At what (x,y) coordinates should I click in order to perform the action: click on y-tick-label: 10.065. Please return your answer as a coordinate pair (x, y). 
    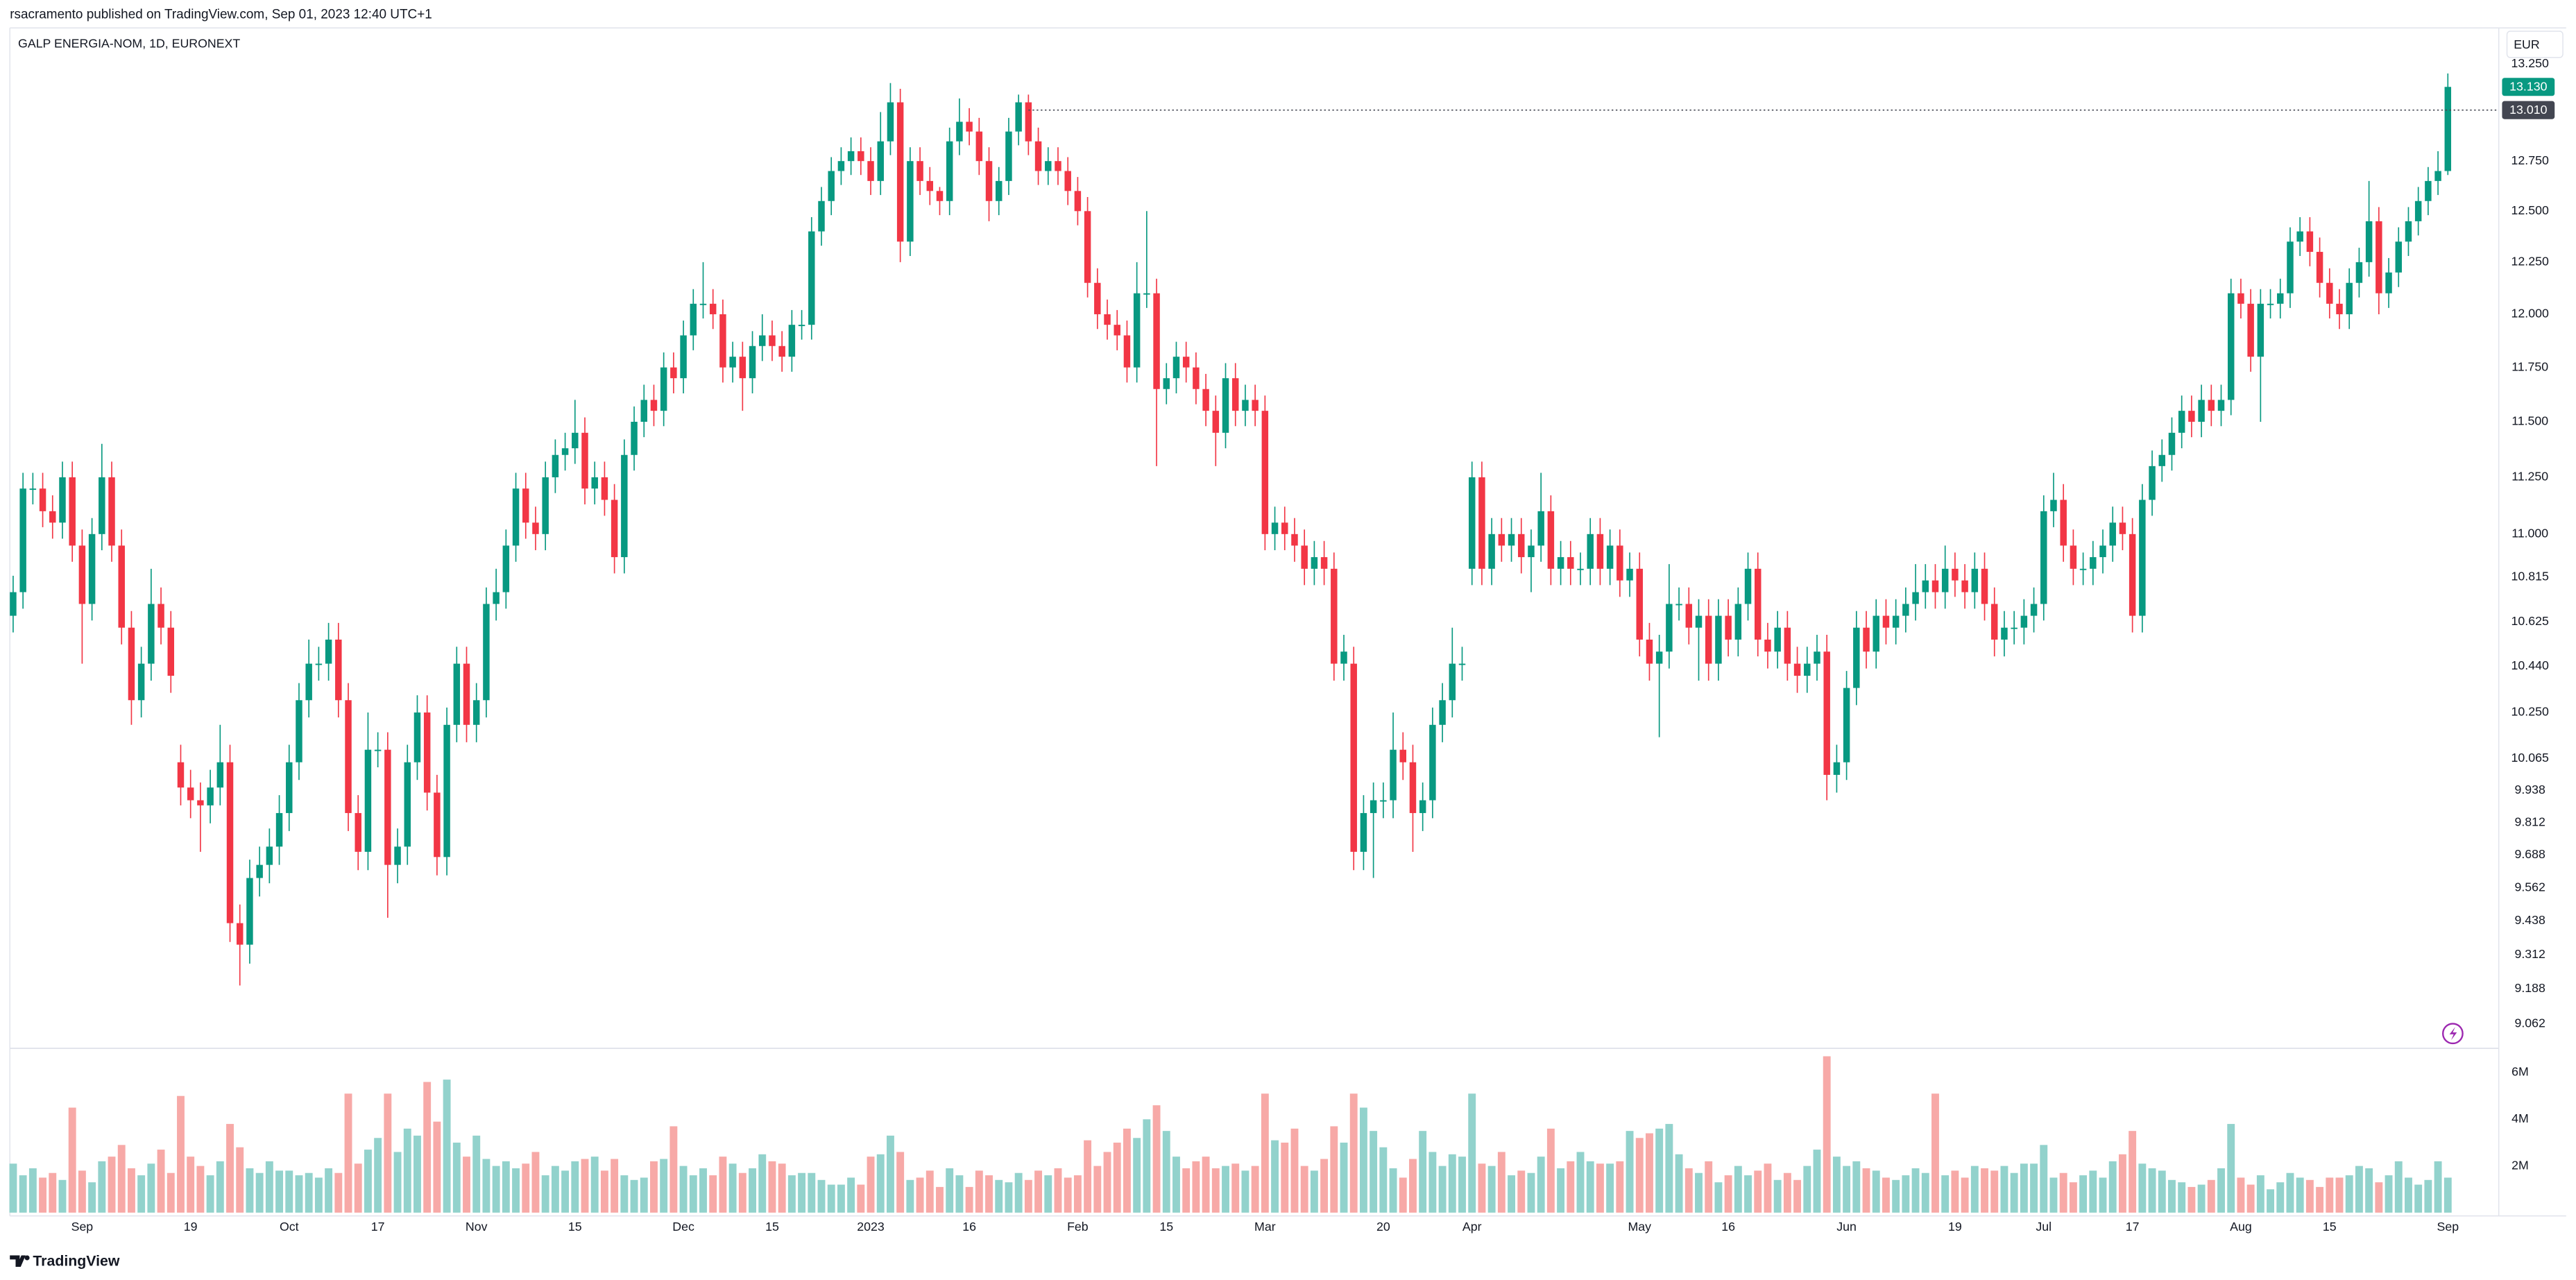
    Looking at the image, I should click on (2530, 758).